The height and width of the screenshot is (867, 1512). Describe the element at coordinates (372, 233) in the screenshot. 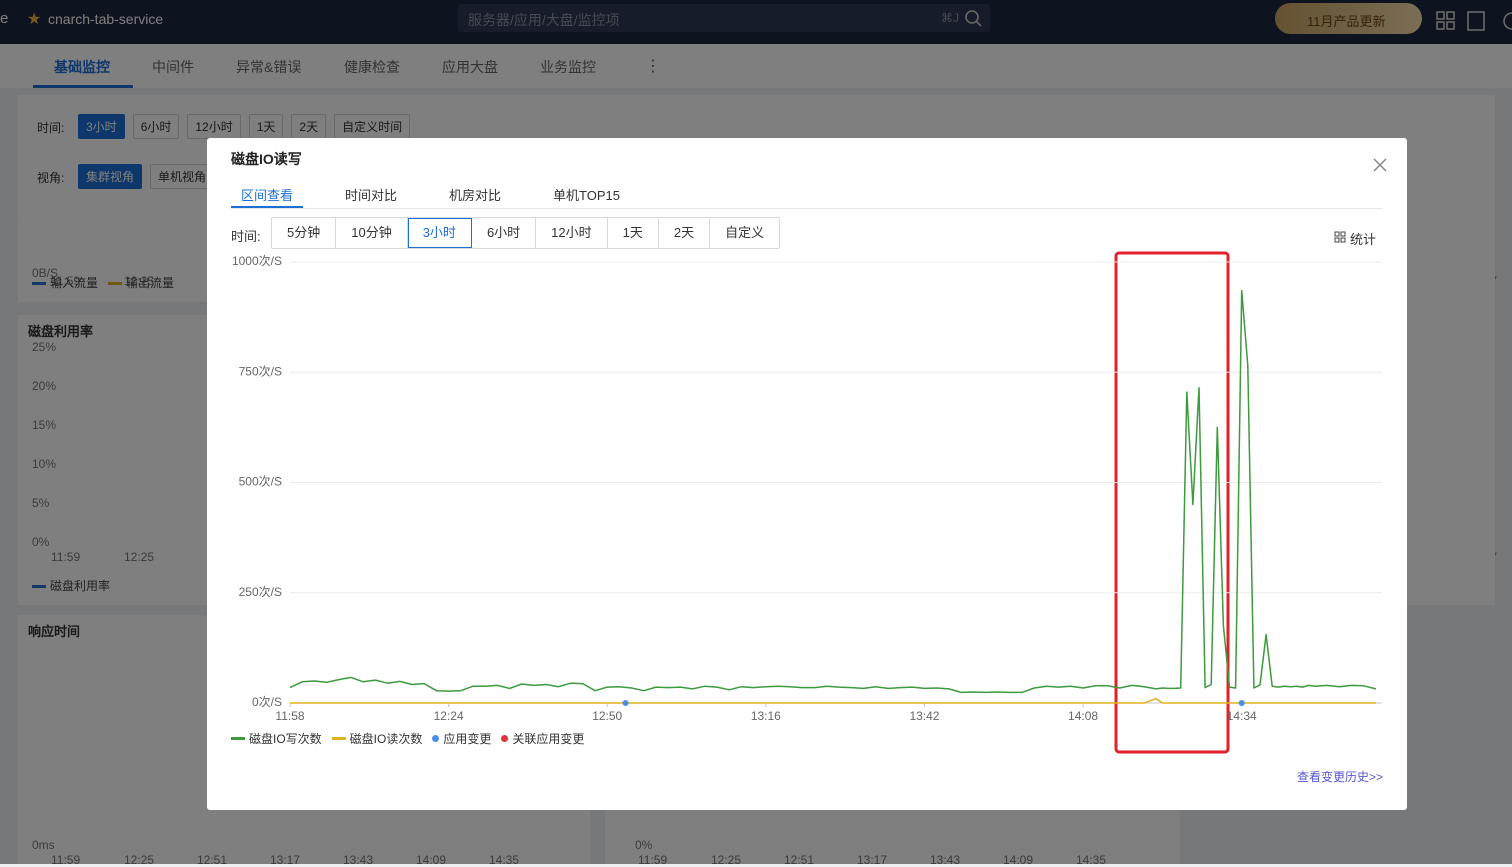

I see `time-option: 10分钟` at that location.